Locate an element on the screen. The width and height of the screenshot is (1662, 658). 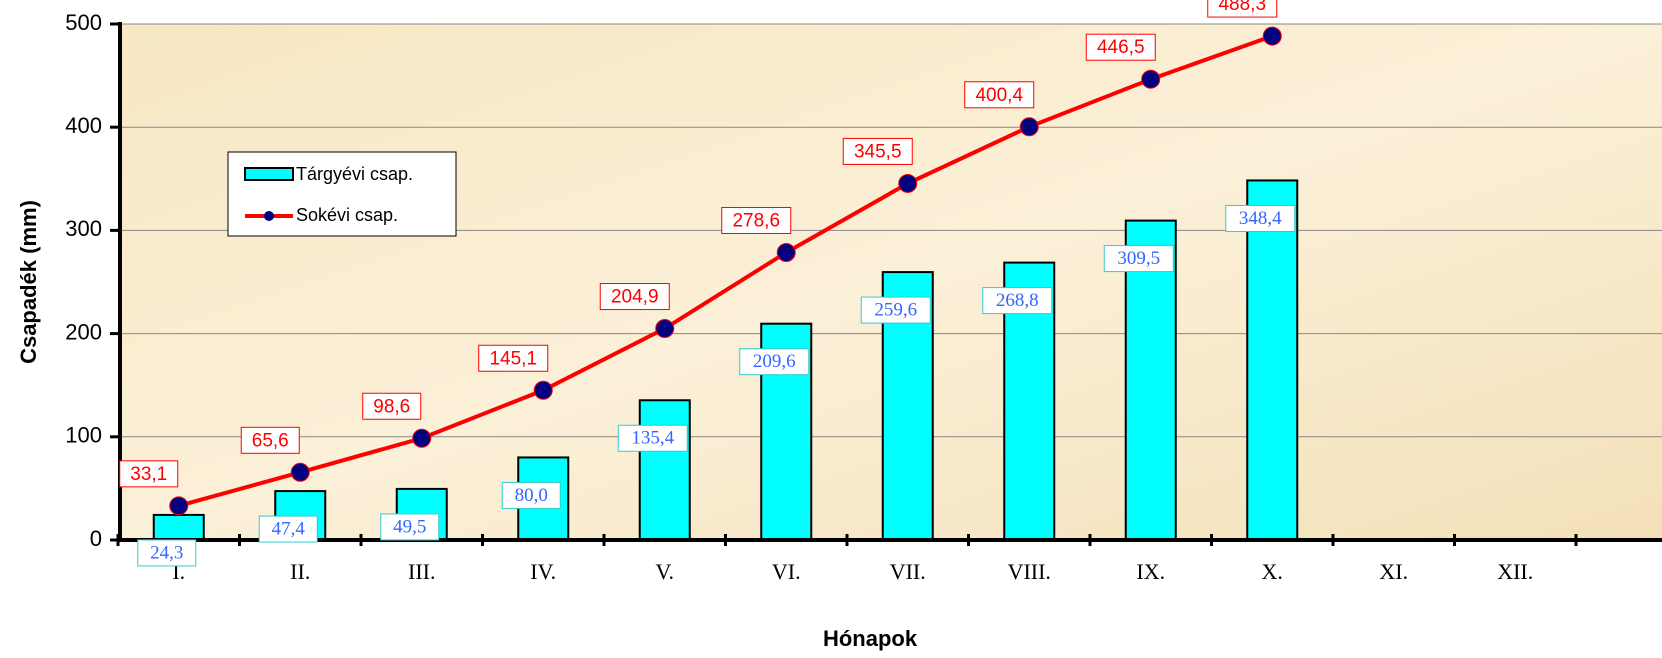
data-label: 400,4 is located at coordinates (999, 95).